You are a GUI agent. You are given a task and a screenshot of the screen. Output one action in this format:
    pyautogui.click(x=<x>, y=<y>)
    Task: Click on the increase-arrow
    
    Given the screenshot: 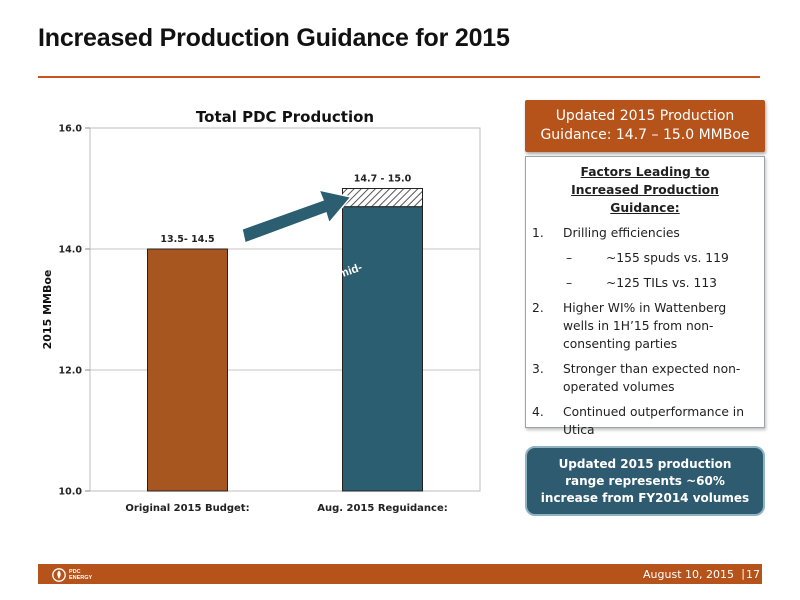 What is the action you would take?
    pyautogui.click(x=297, y=216)
    